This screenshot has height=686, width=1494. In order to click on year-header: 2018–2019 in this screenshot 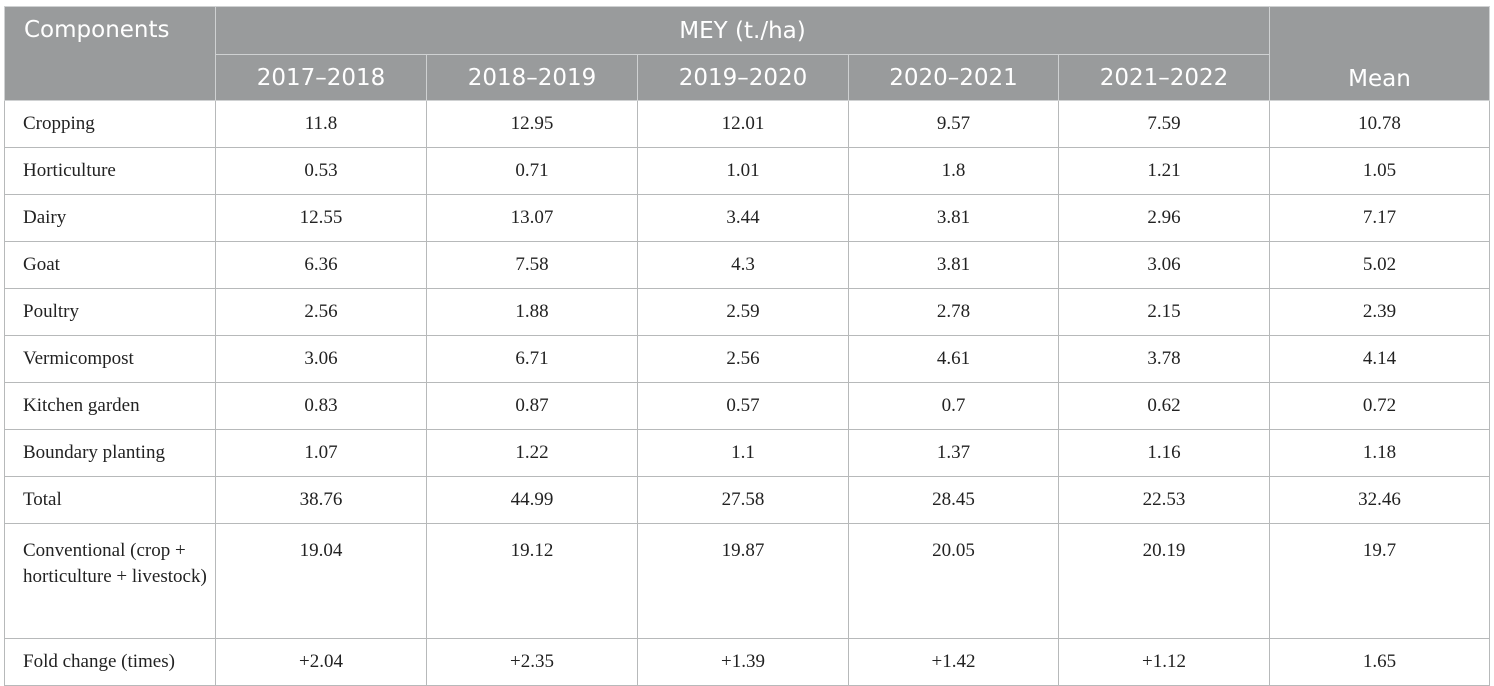, I will do `click(532, 77)`.